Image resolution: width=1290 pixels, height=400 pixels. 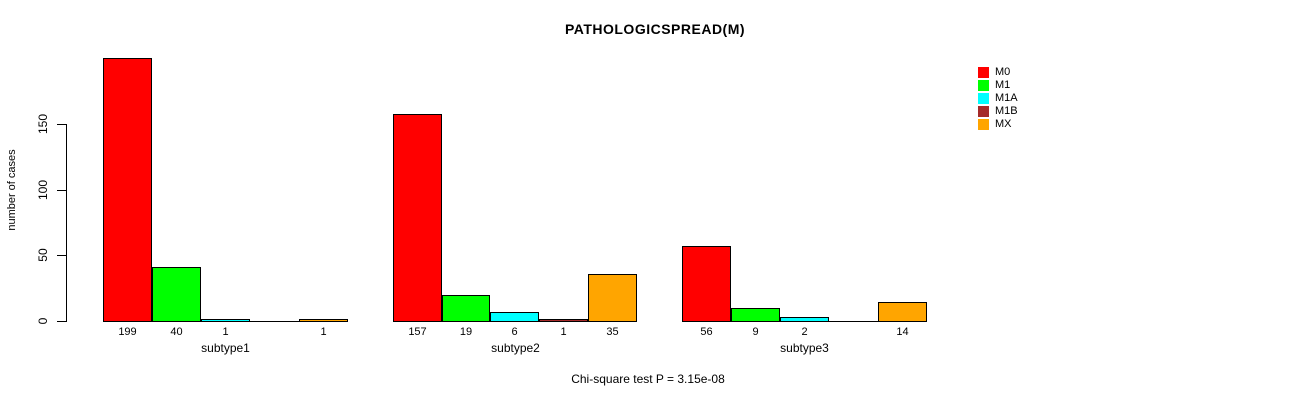 I want to click on bar-M0-subtype3, so click(x=706, y=284).